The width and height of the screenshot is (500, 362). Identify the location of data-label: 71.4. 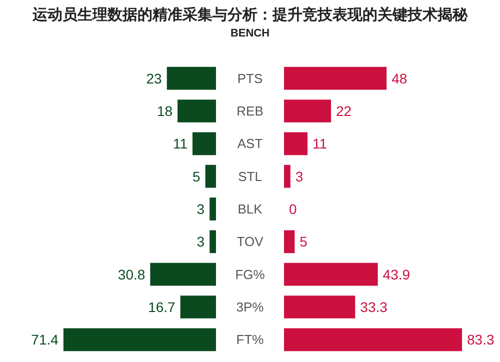
(45, 340).